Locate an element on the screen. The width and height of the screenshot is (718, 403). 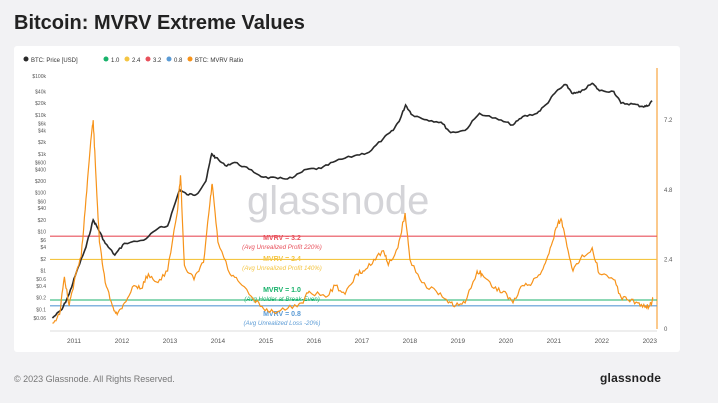
level-label: MVRV = 0.8 is located at coordinates (282, 314).